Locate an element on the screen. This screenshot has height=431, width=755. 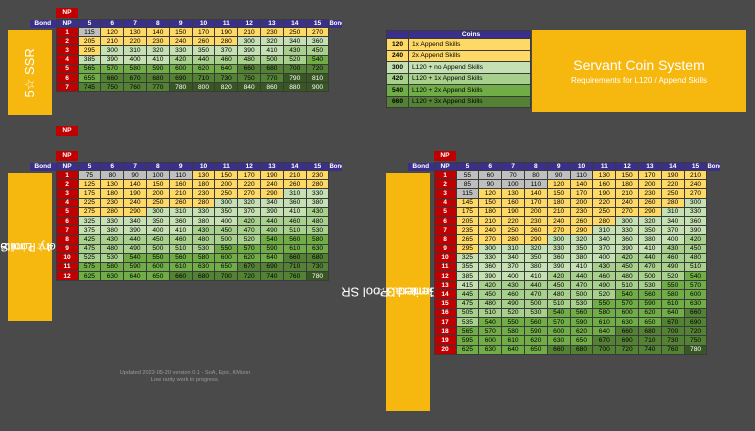
value-cell: 125 is located at coordinates (89, 184).